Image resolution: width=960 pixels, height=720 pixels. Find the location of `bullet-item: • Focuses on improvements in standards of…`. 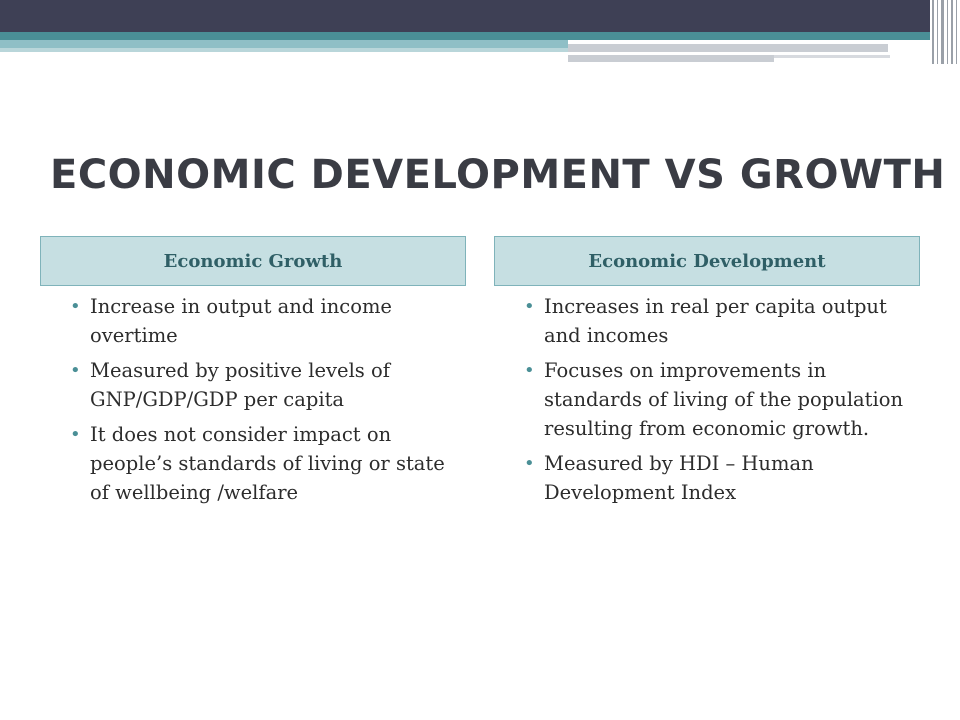

bullet-item: • Focuses on improvements in standards of… is located at coordinates (722, 399).